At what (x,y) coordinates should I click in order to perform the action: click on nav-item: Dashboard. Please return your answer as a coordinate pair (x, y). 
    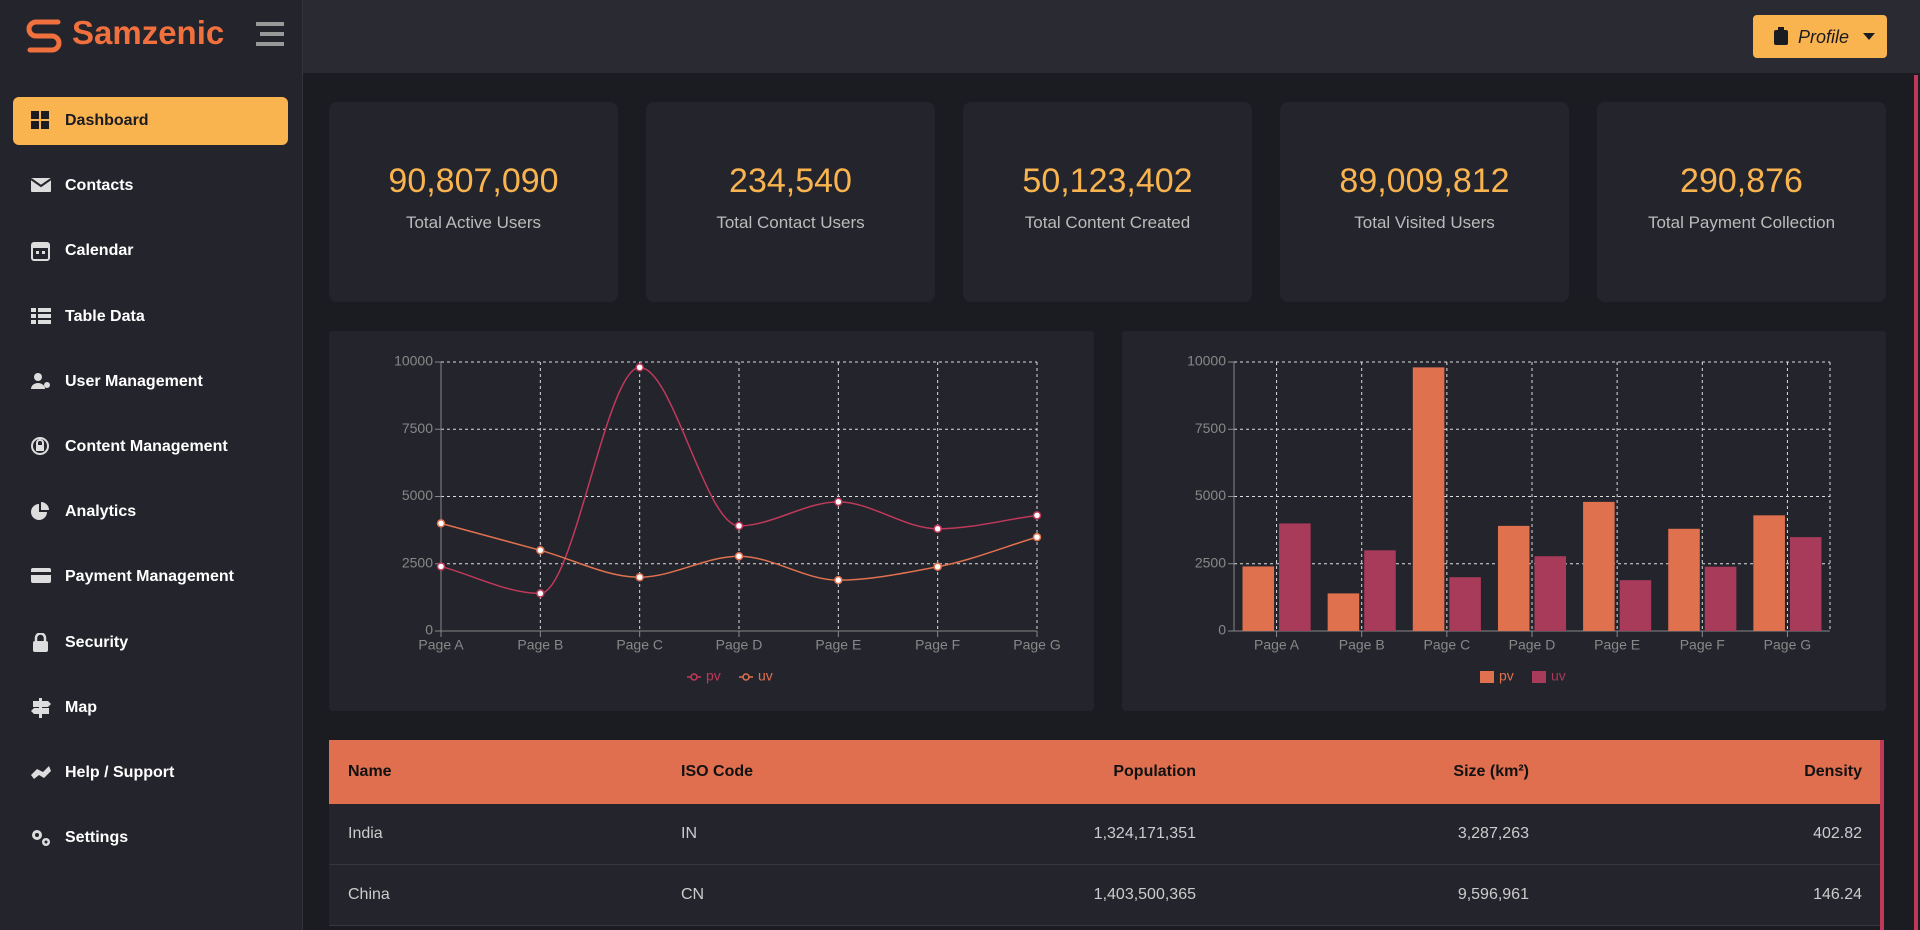
    Looking at the image, I should click on (150, 121).